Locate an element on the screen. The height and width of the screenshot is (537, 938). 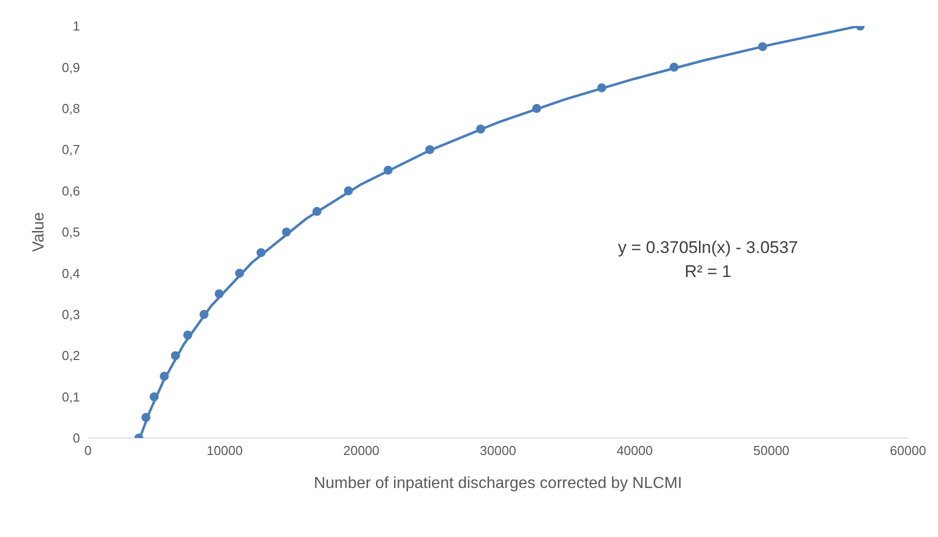
y-tick-label: 0,8 is located at coordinates (71, 108).